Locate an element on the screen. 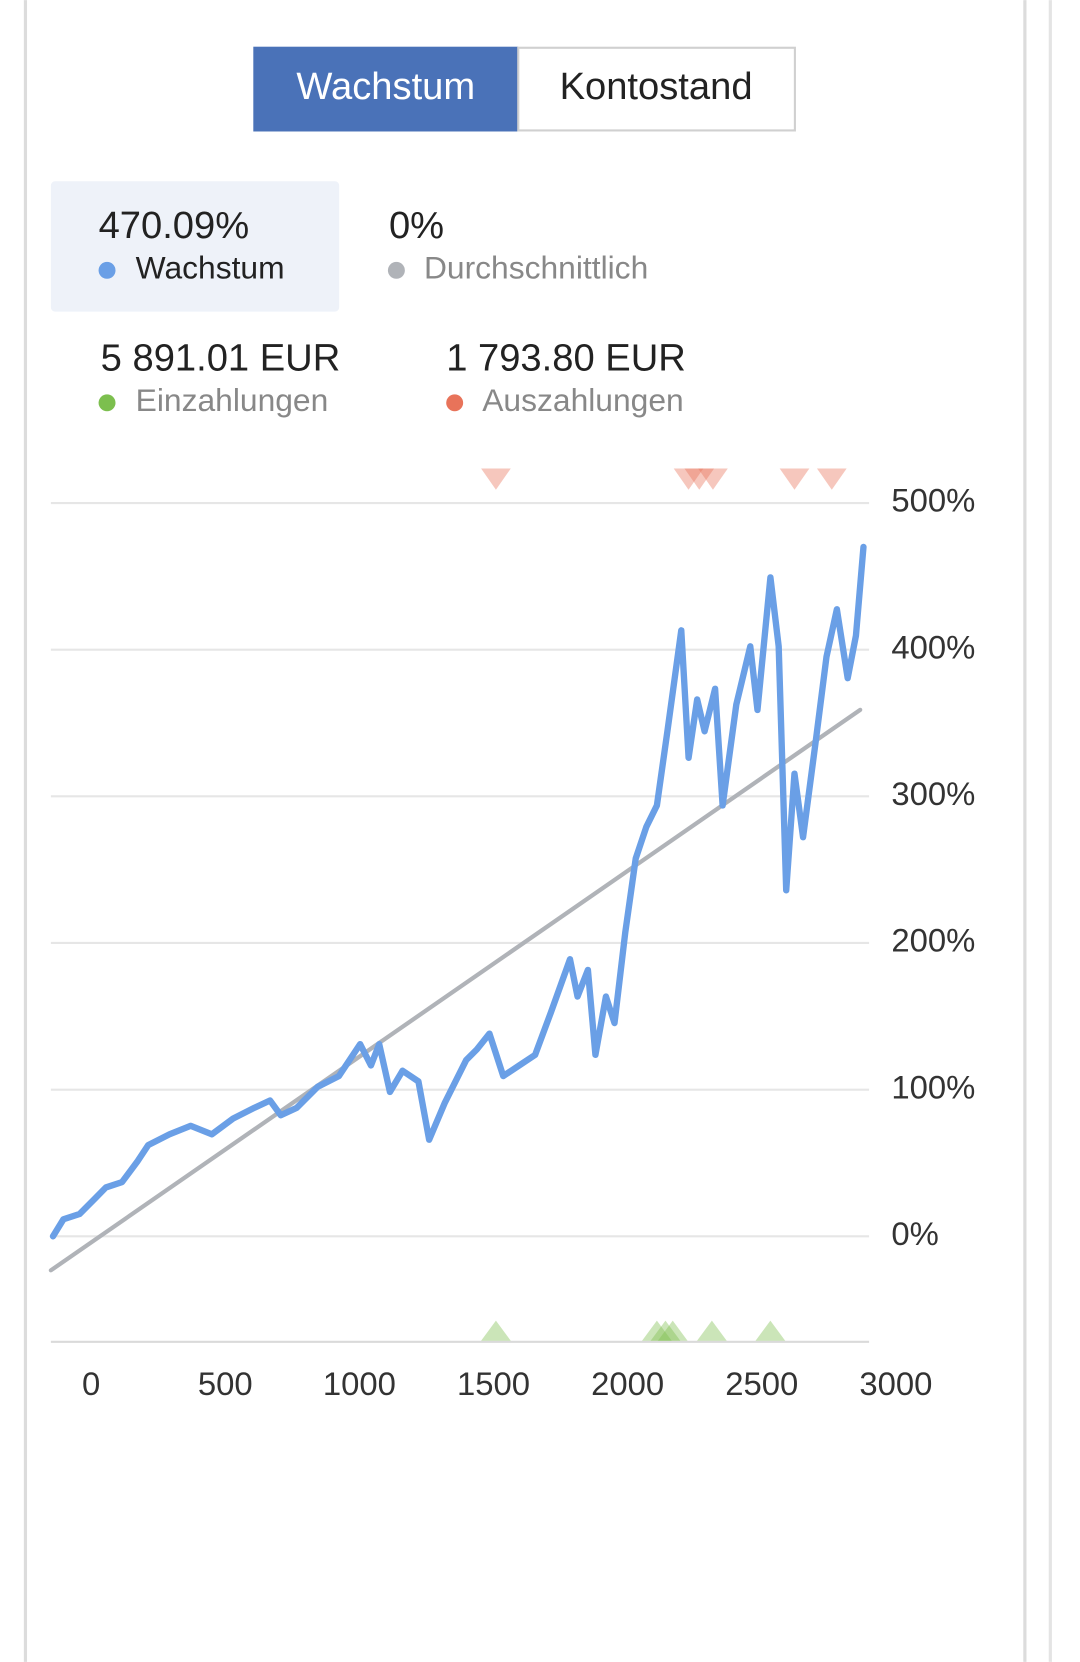  stat-value: 470.09% is located at coordinates (174, 225).